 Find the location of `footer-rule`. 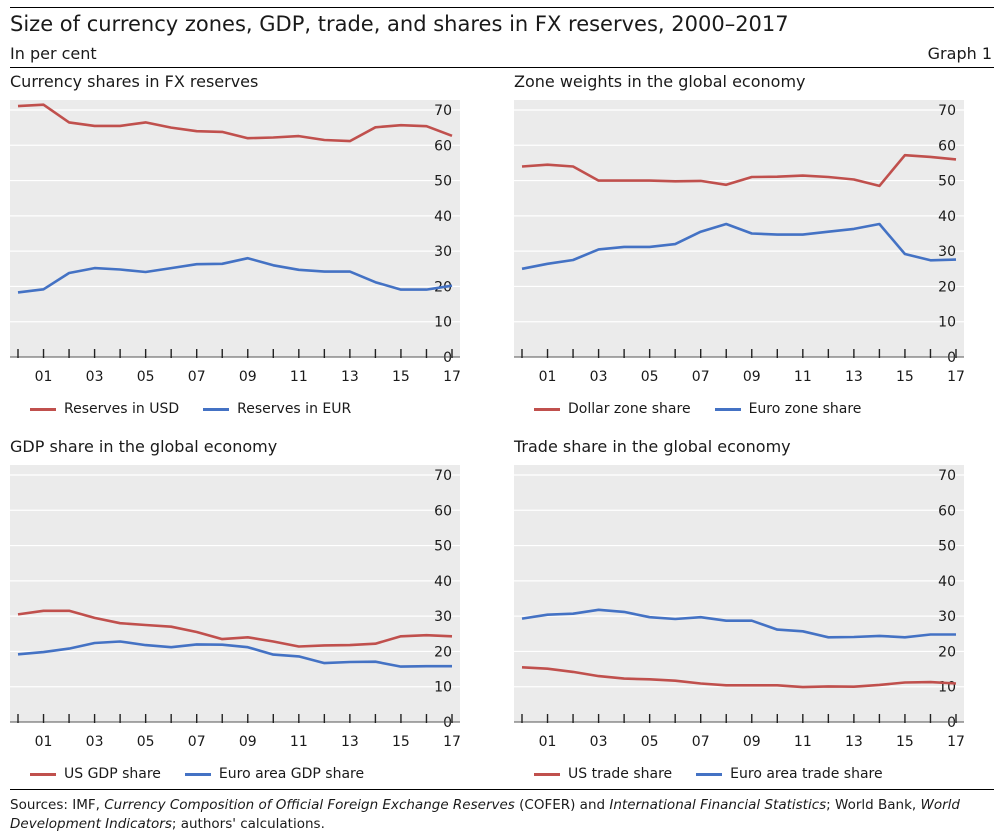

footer-rule is located at coordinates (502, 789).